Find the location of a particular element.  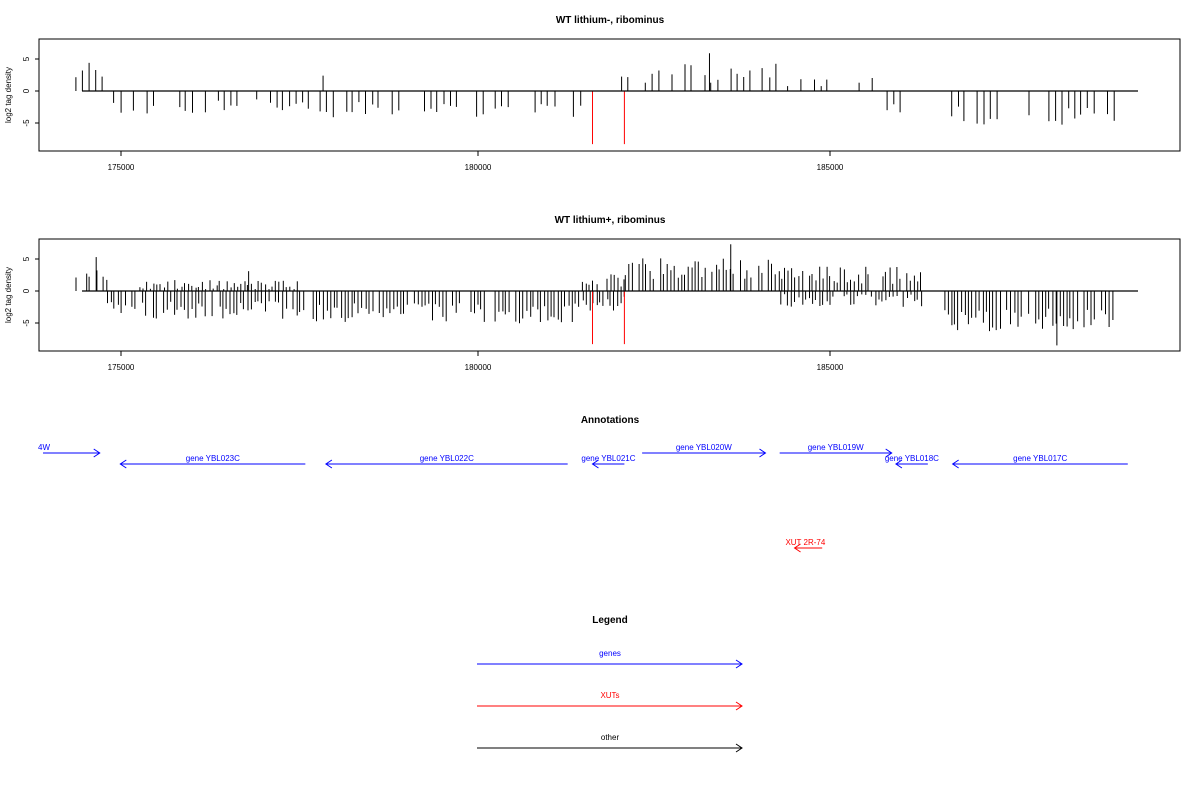

legend: Legend genes XUTs other is located at coordinates (610, 684).